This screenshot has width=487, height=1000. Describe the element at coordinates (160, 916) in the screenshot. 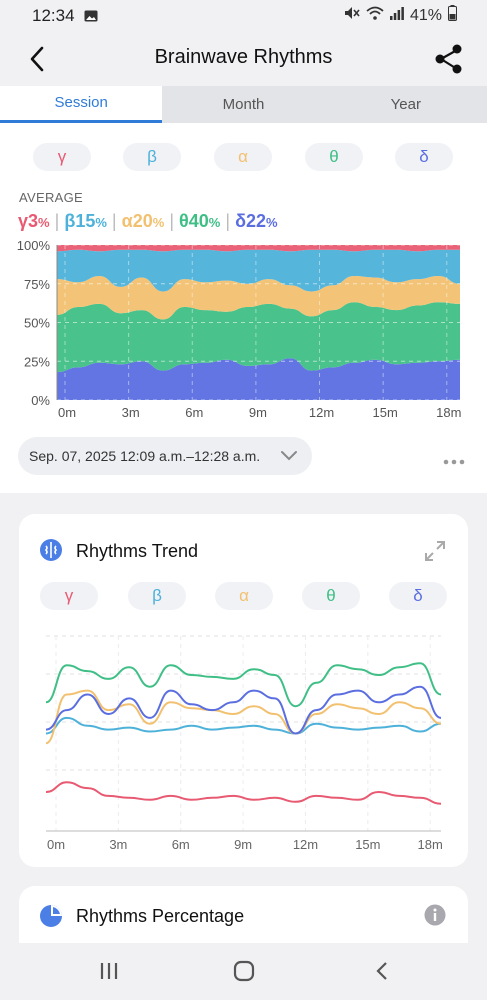

I see `percentage-card-title: Rhythms Percentage` at that location.